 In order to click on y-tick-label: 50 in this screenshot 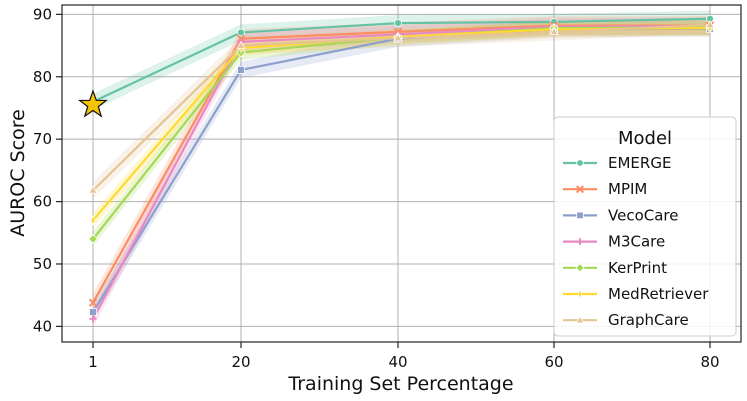, I will do `click(42, 264)`.